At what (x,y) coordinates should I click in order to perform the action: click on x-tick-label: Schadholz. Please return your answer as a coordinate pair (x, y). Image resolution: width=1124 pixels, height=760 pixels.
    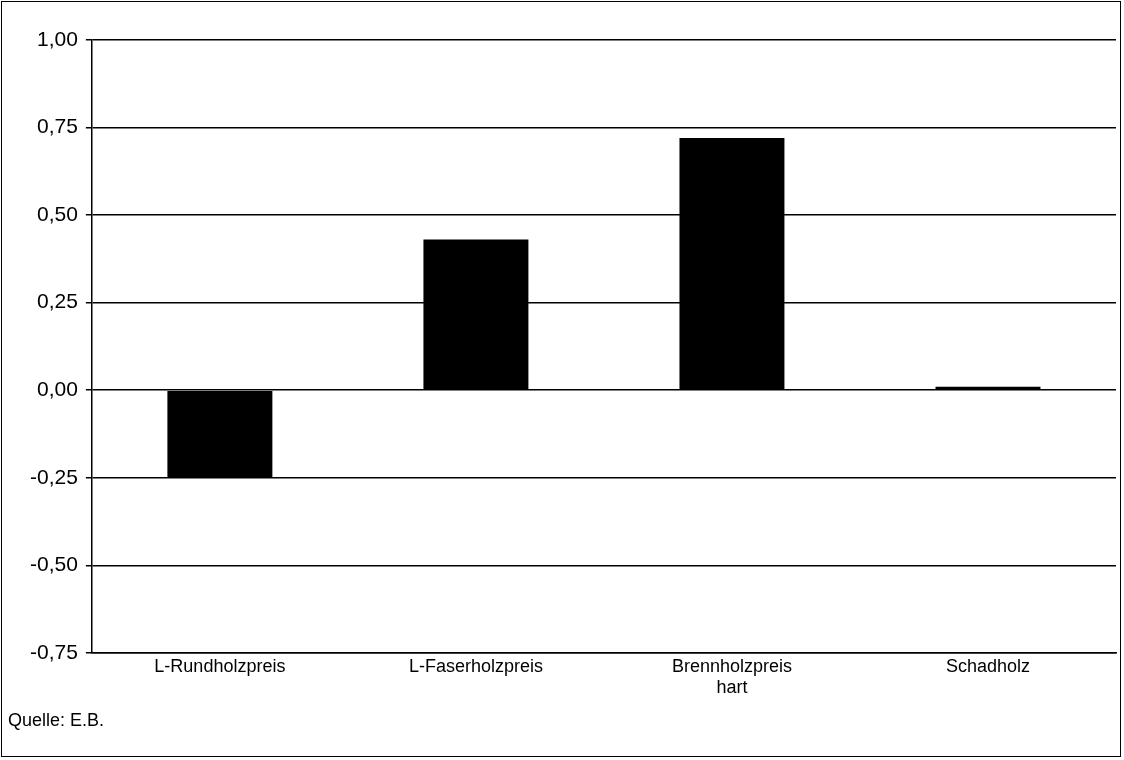
    Looking at the image, I should click on (988, 665).